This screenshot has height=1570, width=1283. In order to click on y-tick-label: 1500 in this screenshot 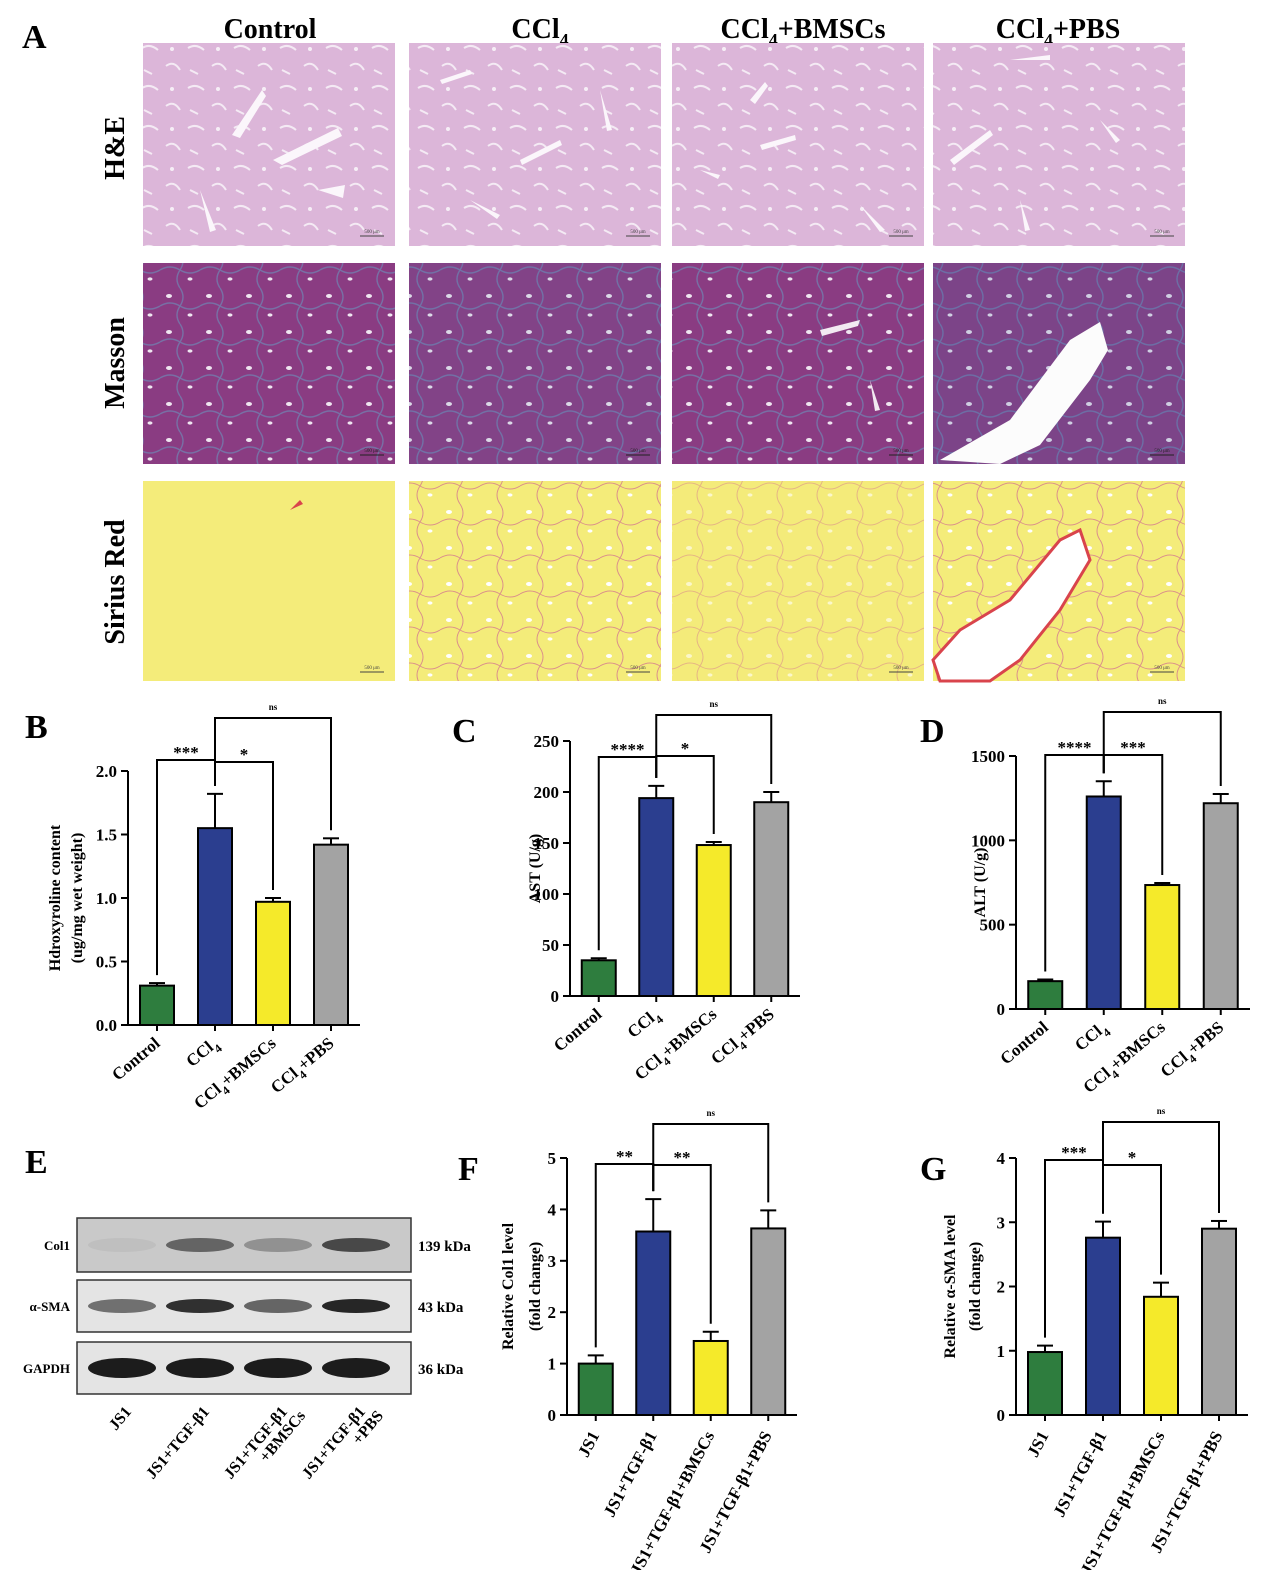, I will do `click(988, 756)`.